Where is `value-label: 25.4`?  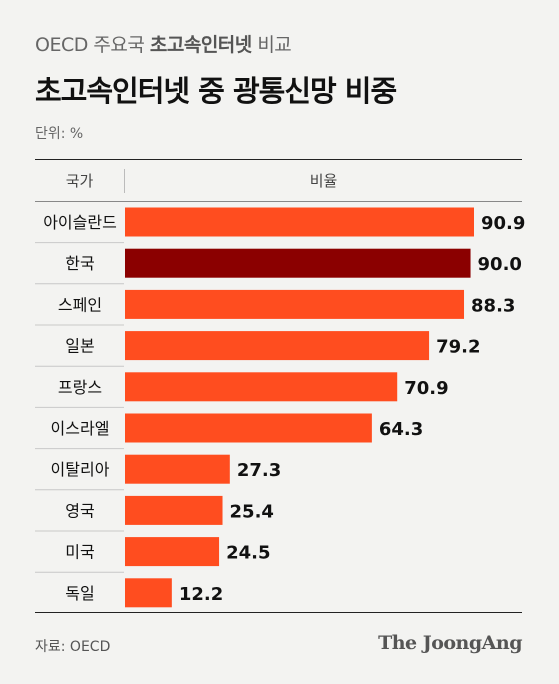 value-label: 25.4 is located at coordinates (252, 511).